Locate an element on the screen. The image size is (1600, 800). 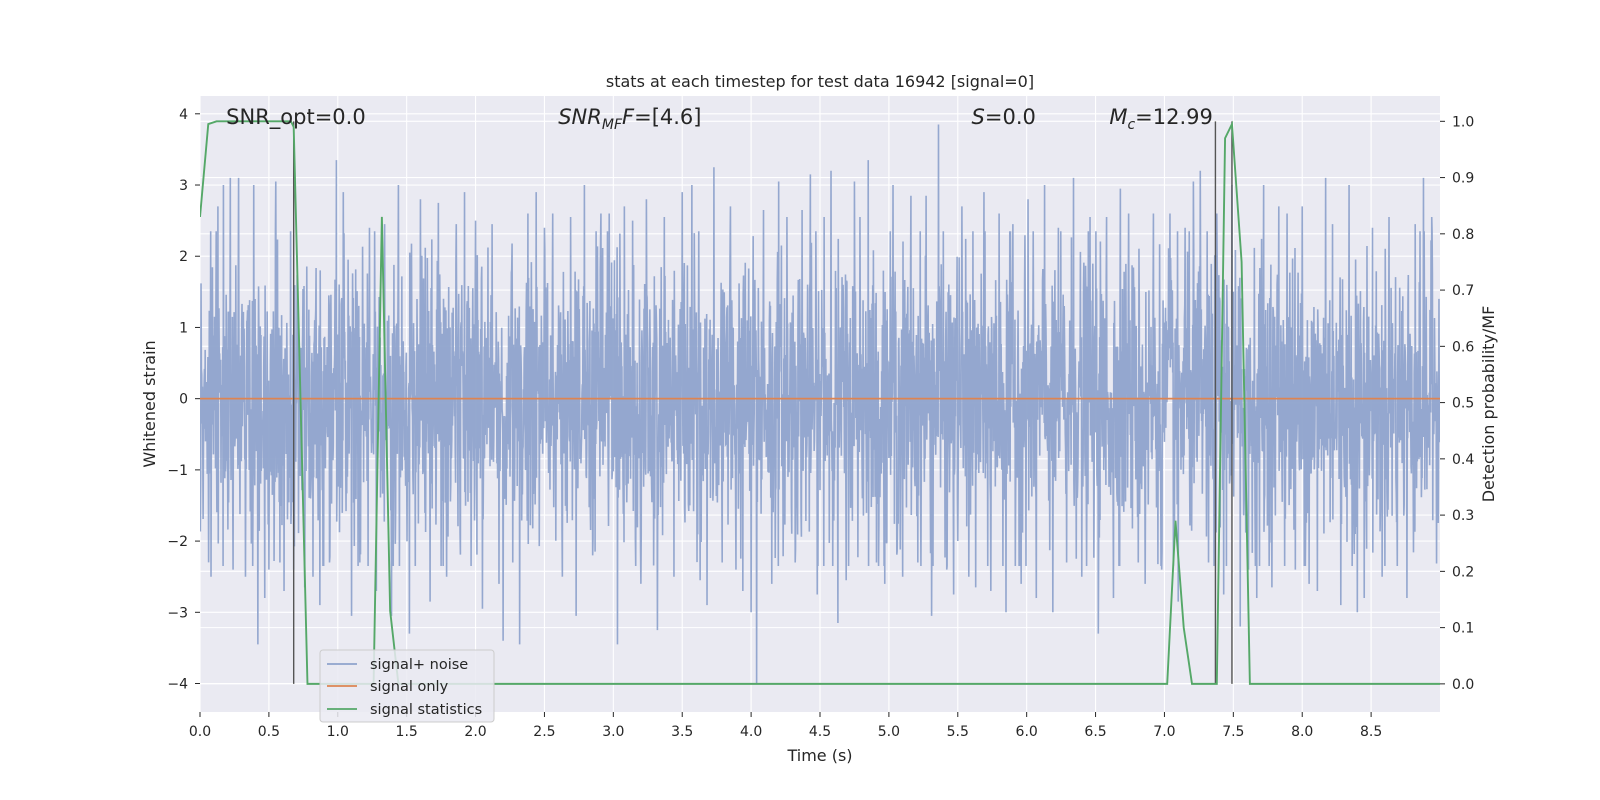
y2-tick-label-2: 0.8 is located at coordinates (1463, 235).